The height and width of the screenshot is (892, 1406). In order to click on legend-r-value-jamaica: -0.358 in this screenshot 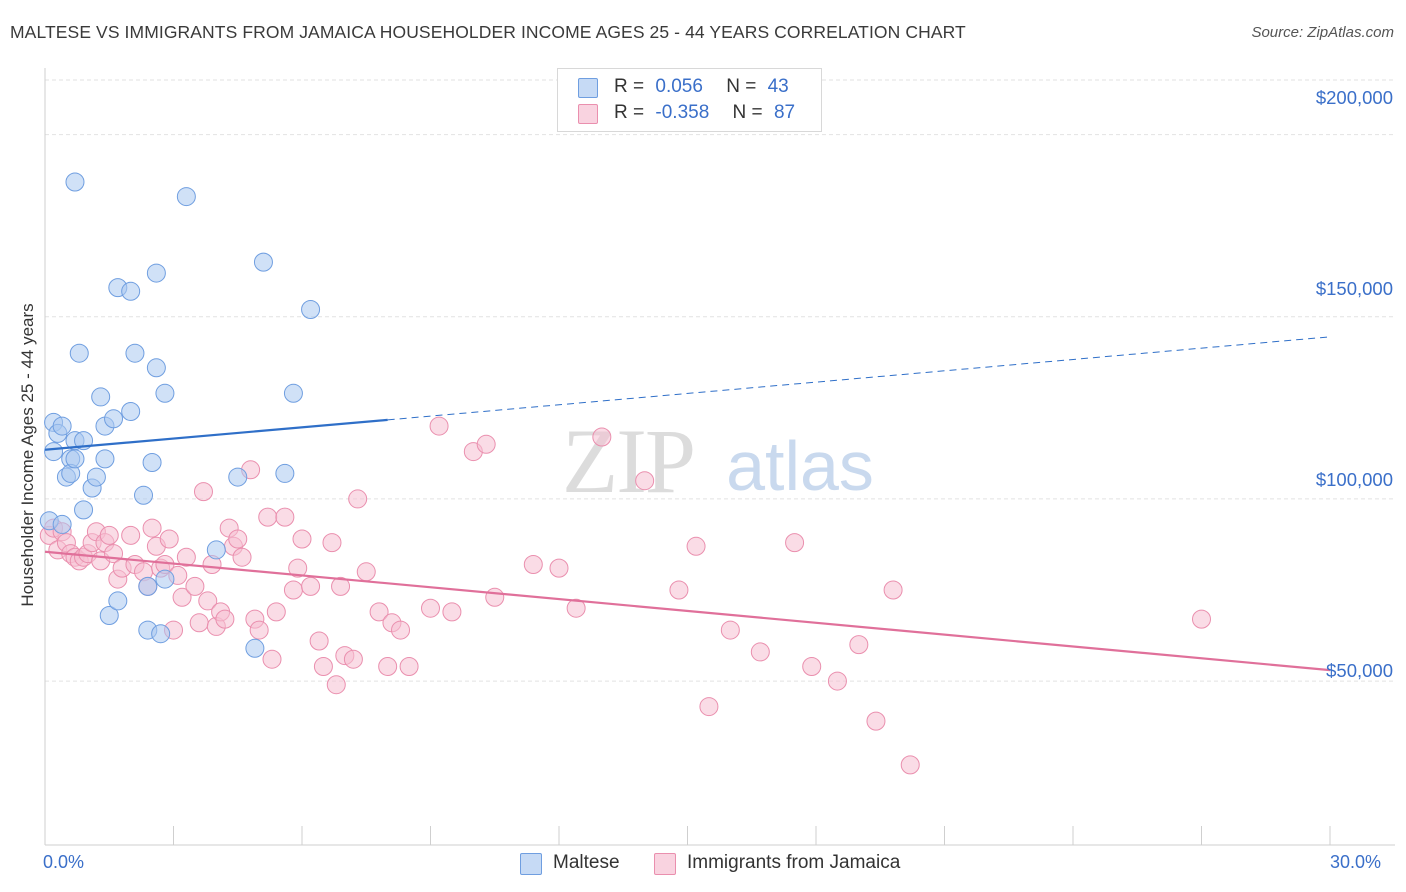, I will do `click(682, 112)`.